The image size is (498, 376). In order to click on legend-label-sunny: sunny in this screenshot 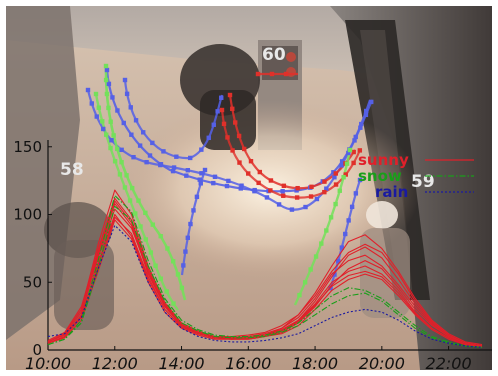, I will do `click(383, 160)`.